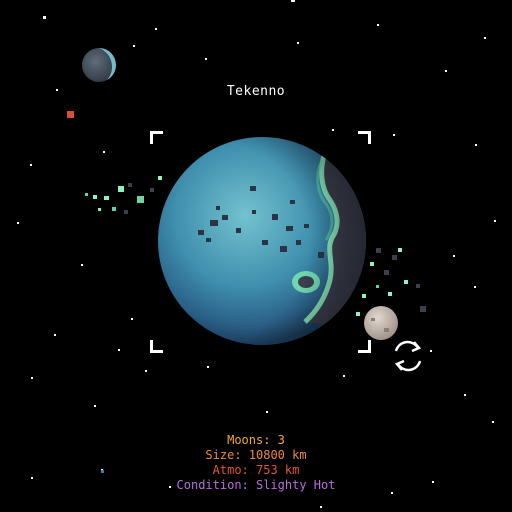 The width and height of the screenshot is (512, 512). What do you see at coordinates (381, 323) in the screenshot?
I see `orbiting-moon` at bounding box center [381, 323].